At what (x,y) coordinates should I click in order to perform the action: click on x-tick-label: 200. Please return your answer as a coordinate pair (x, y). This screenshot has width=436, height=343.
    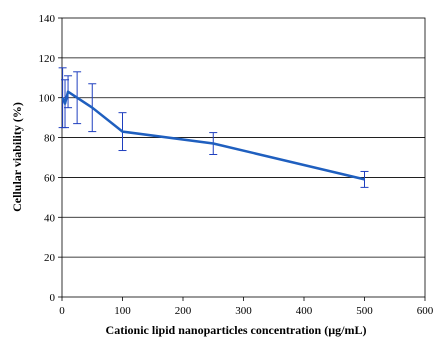
    Looking at the image, I should click on (183, 311).